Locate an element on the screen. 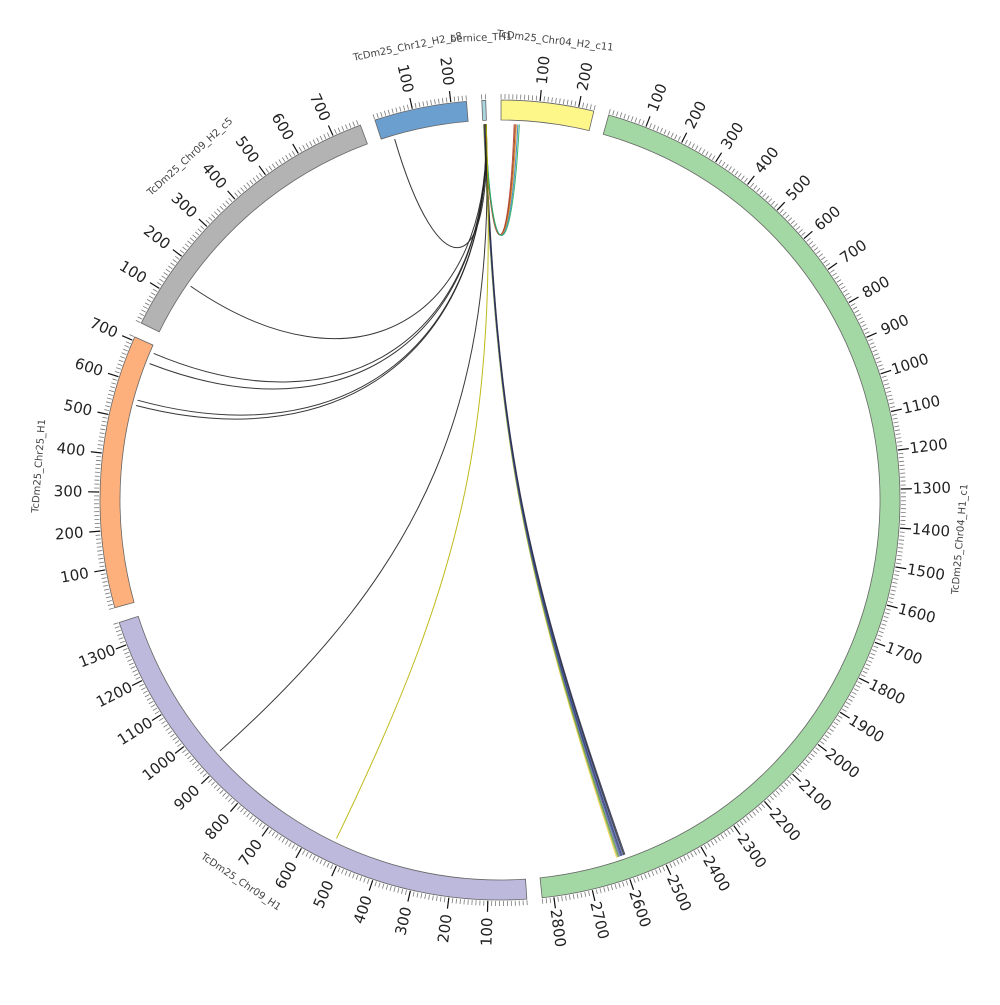 The width and height of the screenshot is (1000, 1005). tick-label: 400 is located at coordinates (767, 160).